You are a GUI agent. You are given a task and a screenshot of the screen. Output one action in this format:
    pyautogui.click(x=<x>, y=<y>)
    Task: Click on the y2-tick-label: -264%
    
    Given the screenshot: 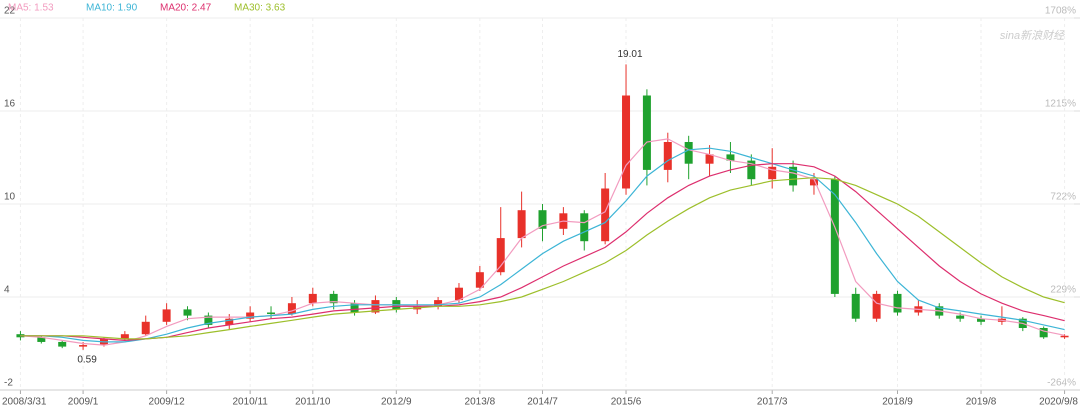 What is the action you would take?
    pyautogui.click(x=1061, y=383)
    